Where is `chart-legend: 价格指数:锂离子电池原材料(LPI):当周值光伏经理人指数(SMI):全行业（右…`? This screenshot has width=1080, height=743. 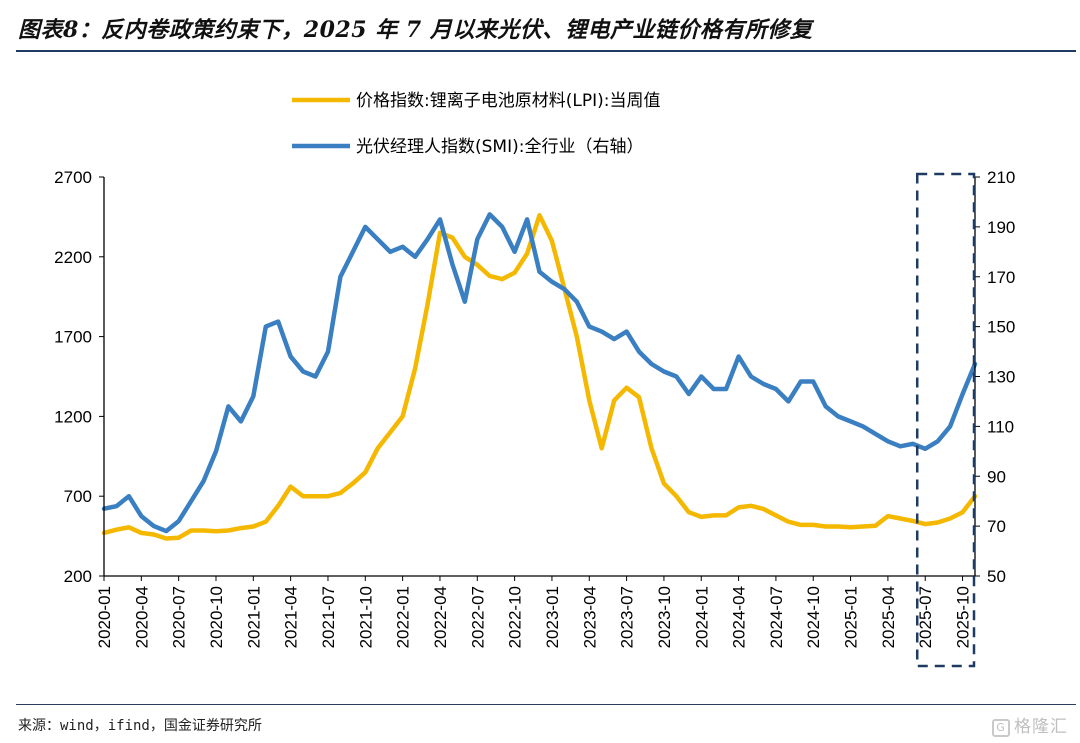
chart-legend: 价格指数:锂离子电池原材料(LPI):当周值光伏经理人指数(SMI):全行业（右… is located at coordinates (476, 124).